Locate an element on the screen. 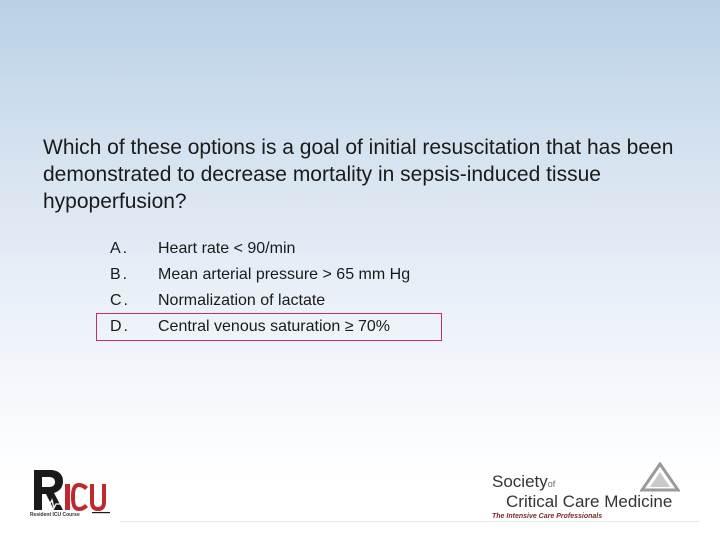 This screenshot has width=720, height=540. option-d-text: Central venous saturation ≥ 70% is located at coordinates (274, 326).